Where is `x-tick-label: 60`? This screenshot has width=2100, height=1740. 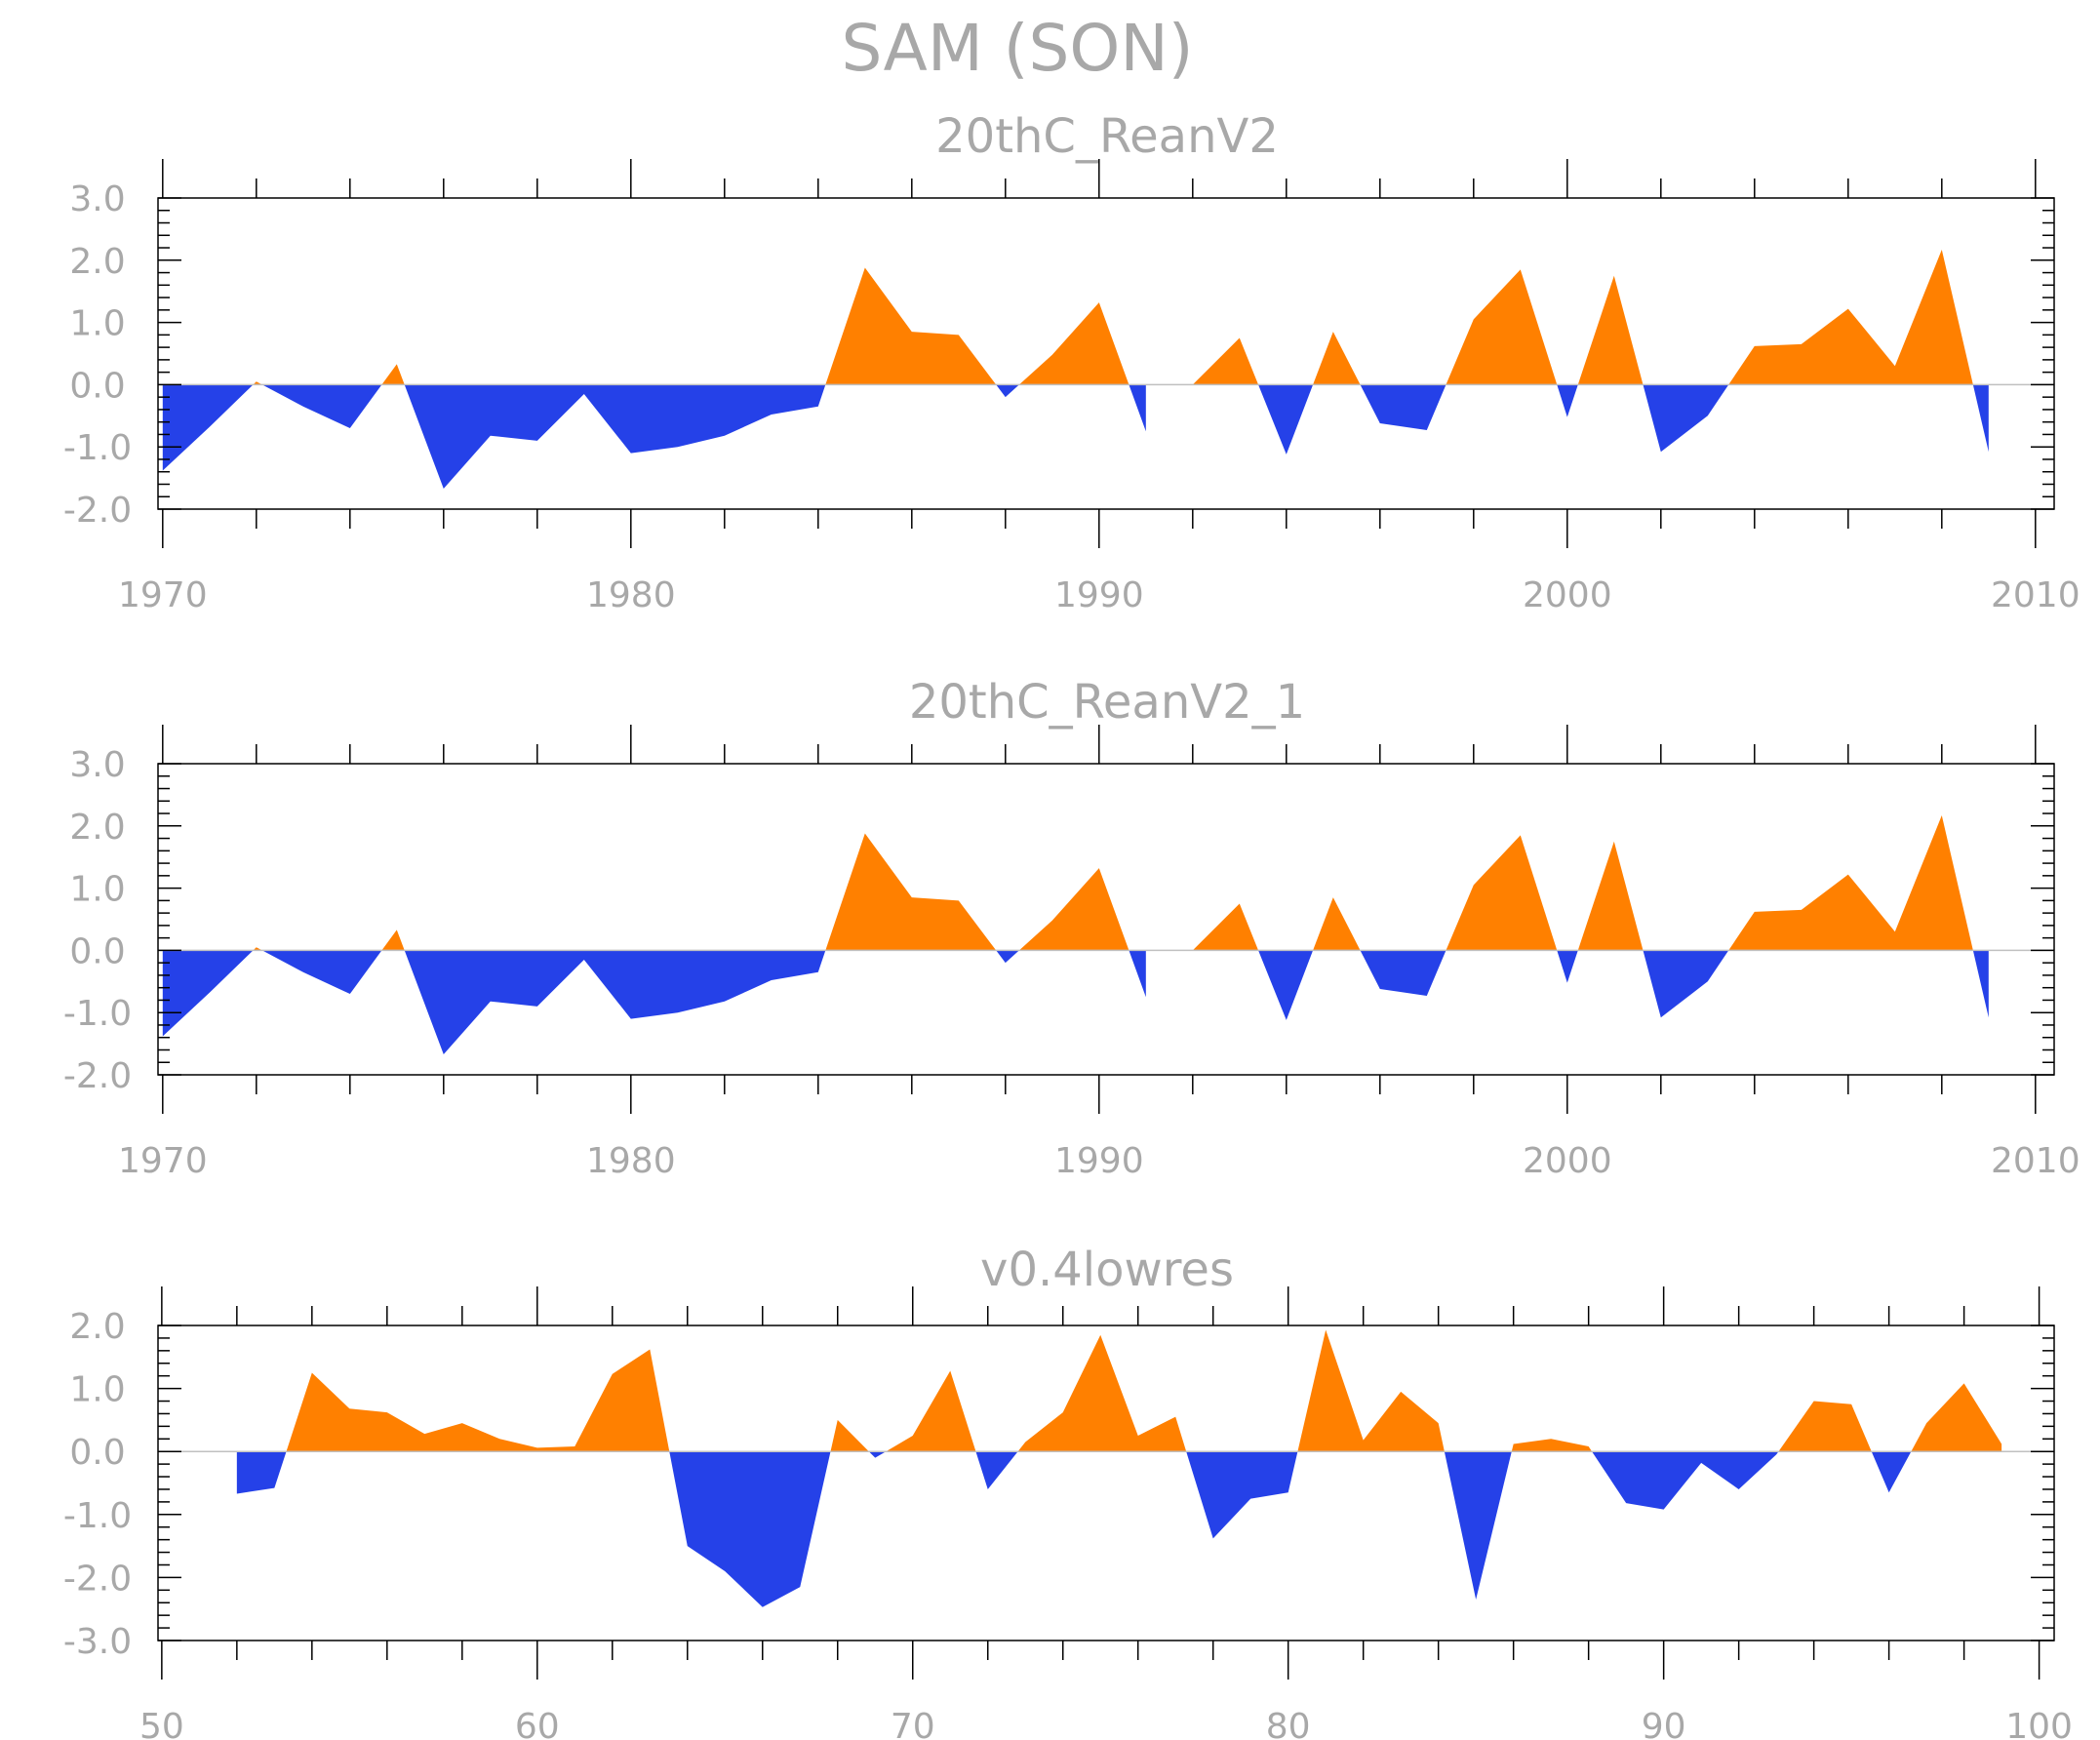
x-tick-label: 60 is located at coordinates (538, 1723).